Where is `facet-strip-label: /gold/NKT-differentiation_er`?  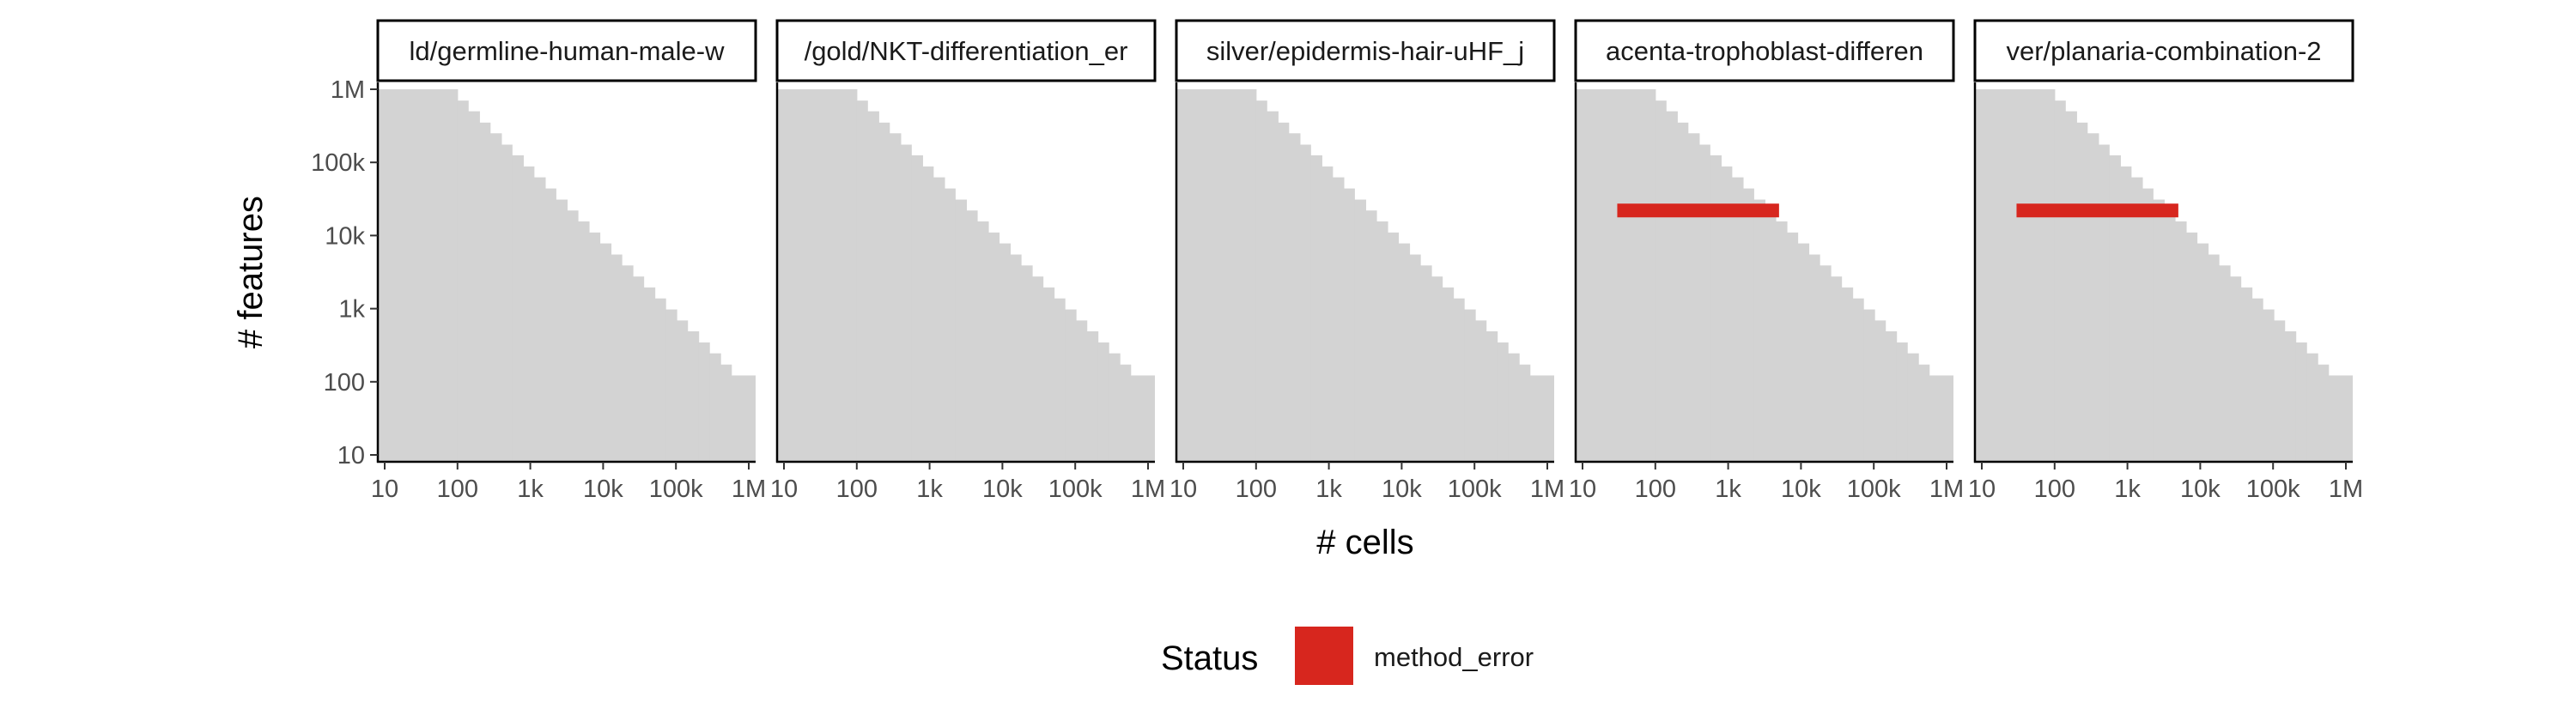
facet-strip-label: /gold/NKT-differentiation_er is located at coordinates (966, 51).